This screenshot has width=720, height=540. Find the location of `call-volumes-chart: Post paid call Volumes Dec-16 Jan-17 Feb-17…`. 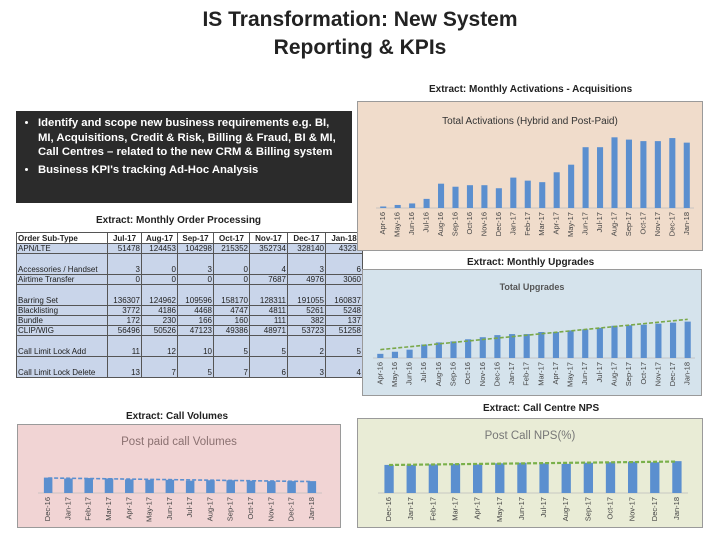

call-volumes-chart: Post paid call Volumes Dec-16 Jan-17 Feb-17… is located at coordinates (179, 476).